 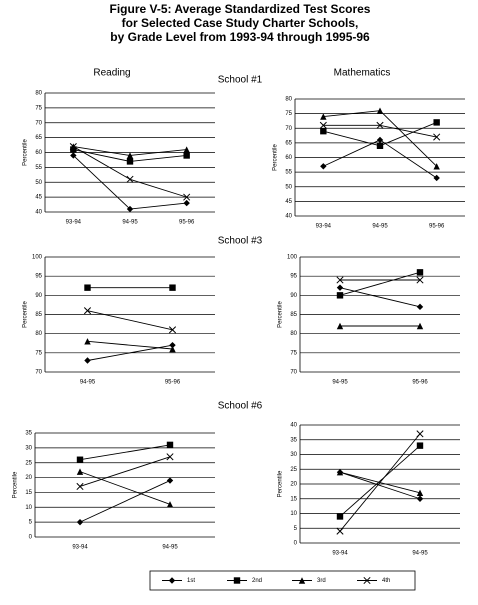 I want to click on y-tick-label: 65, so click(x=38, y=138).